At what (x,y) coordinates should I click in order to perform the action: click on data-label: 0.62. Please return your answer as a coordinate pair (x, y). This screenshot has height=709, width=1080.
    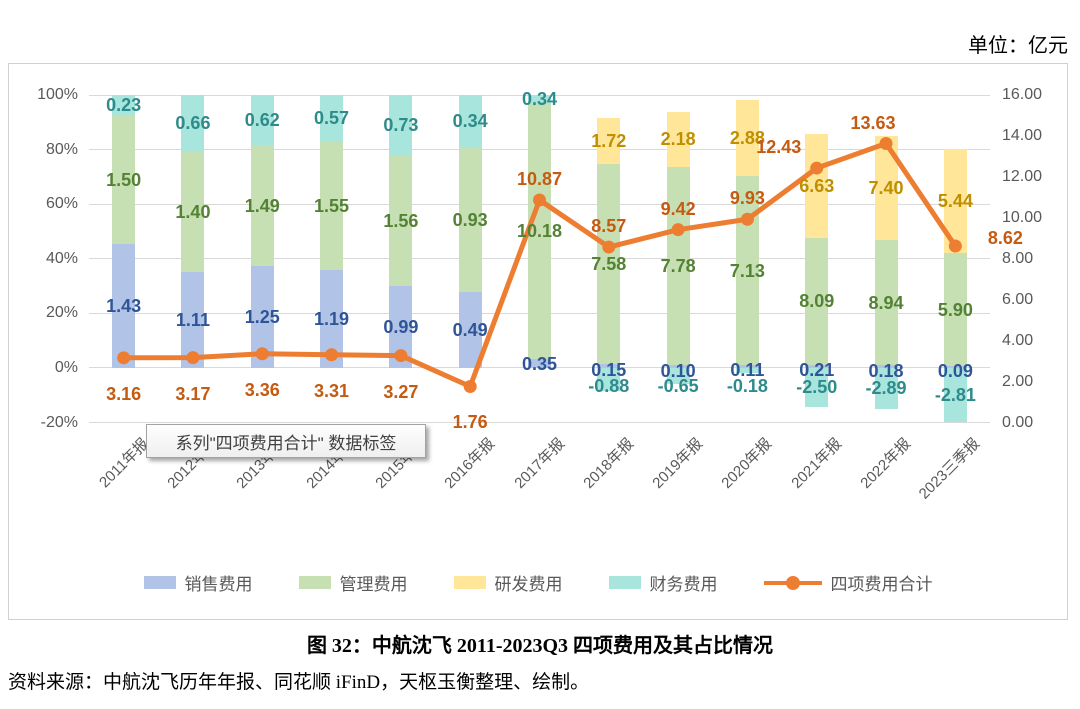
    Looking at the image, I should click on (262, 120).